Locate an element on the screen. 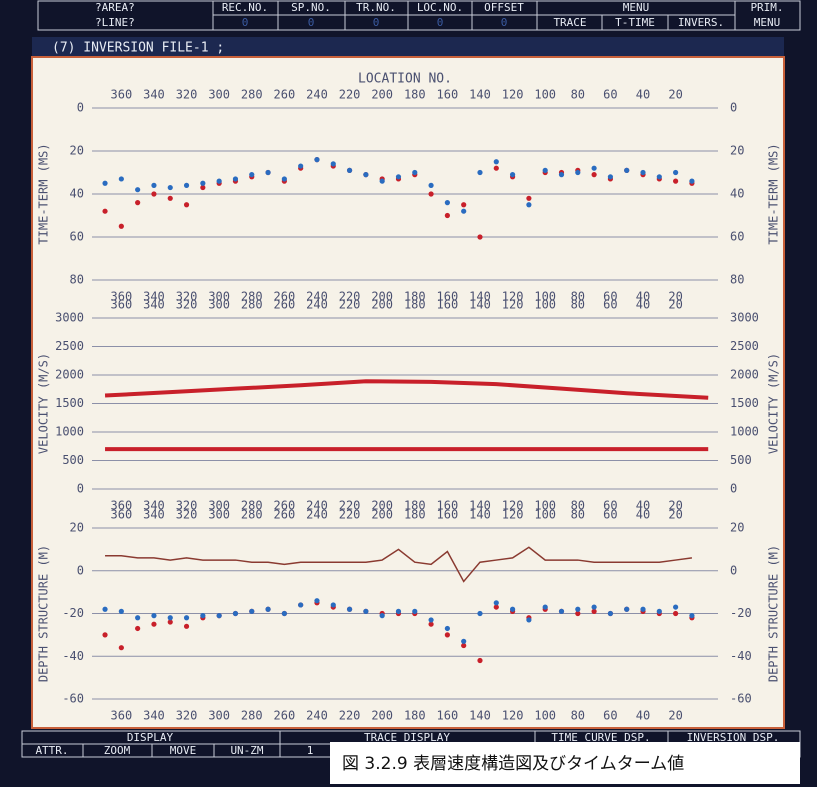 Image resolution: width=817 pixels, height=787 pixels. x-tick-label-bottom: 40 is located at coordinates (643, 297).